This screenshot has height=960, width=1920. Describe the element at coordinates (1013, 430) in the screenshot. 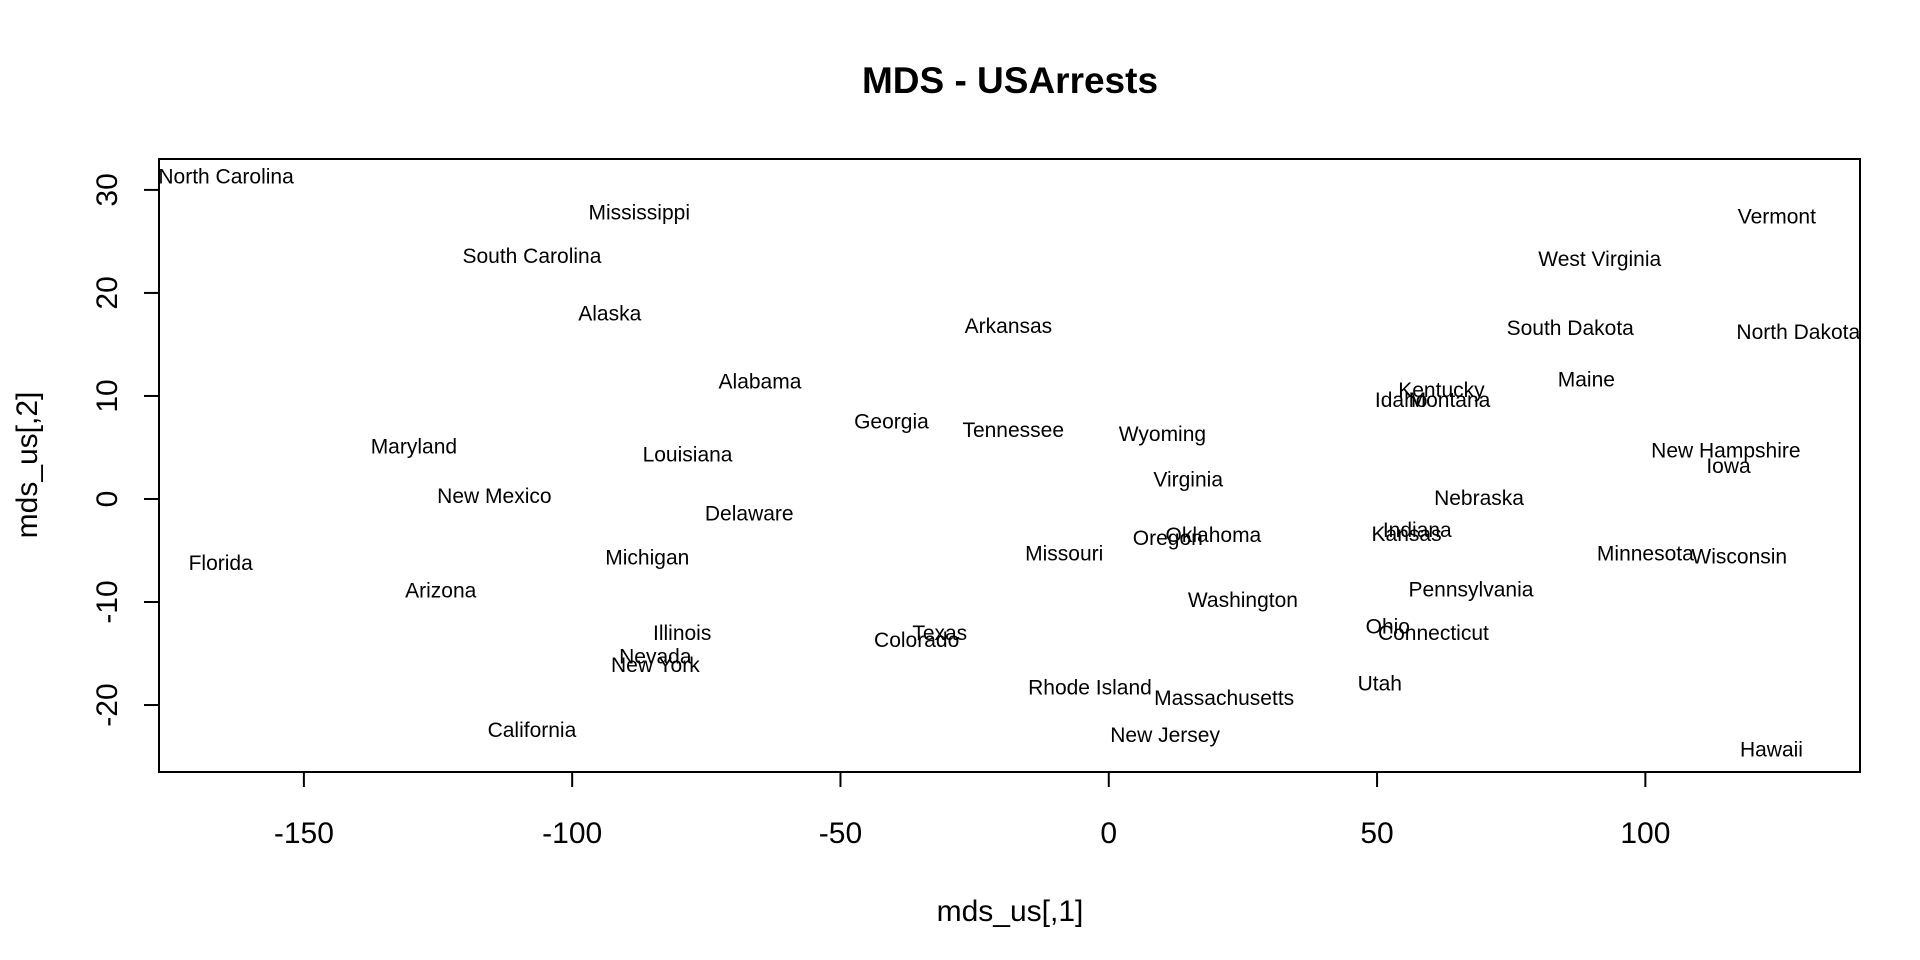

I see `point-label: Tennessee` at that location.